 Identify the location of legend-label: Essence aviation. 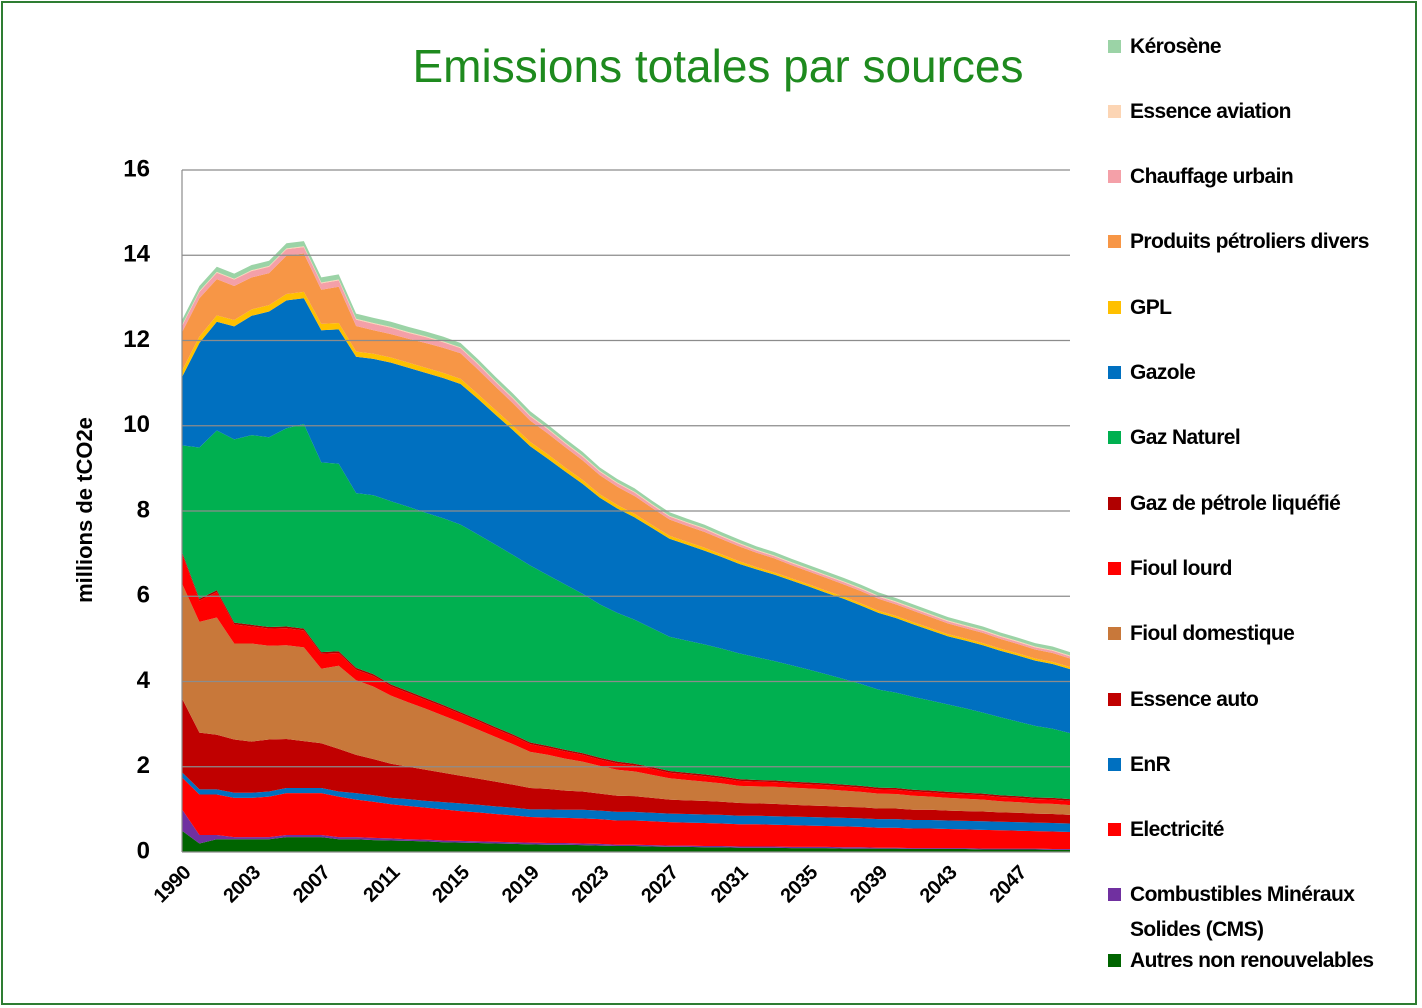
(1210, 111).